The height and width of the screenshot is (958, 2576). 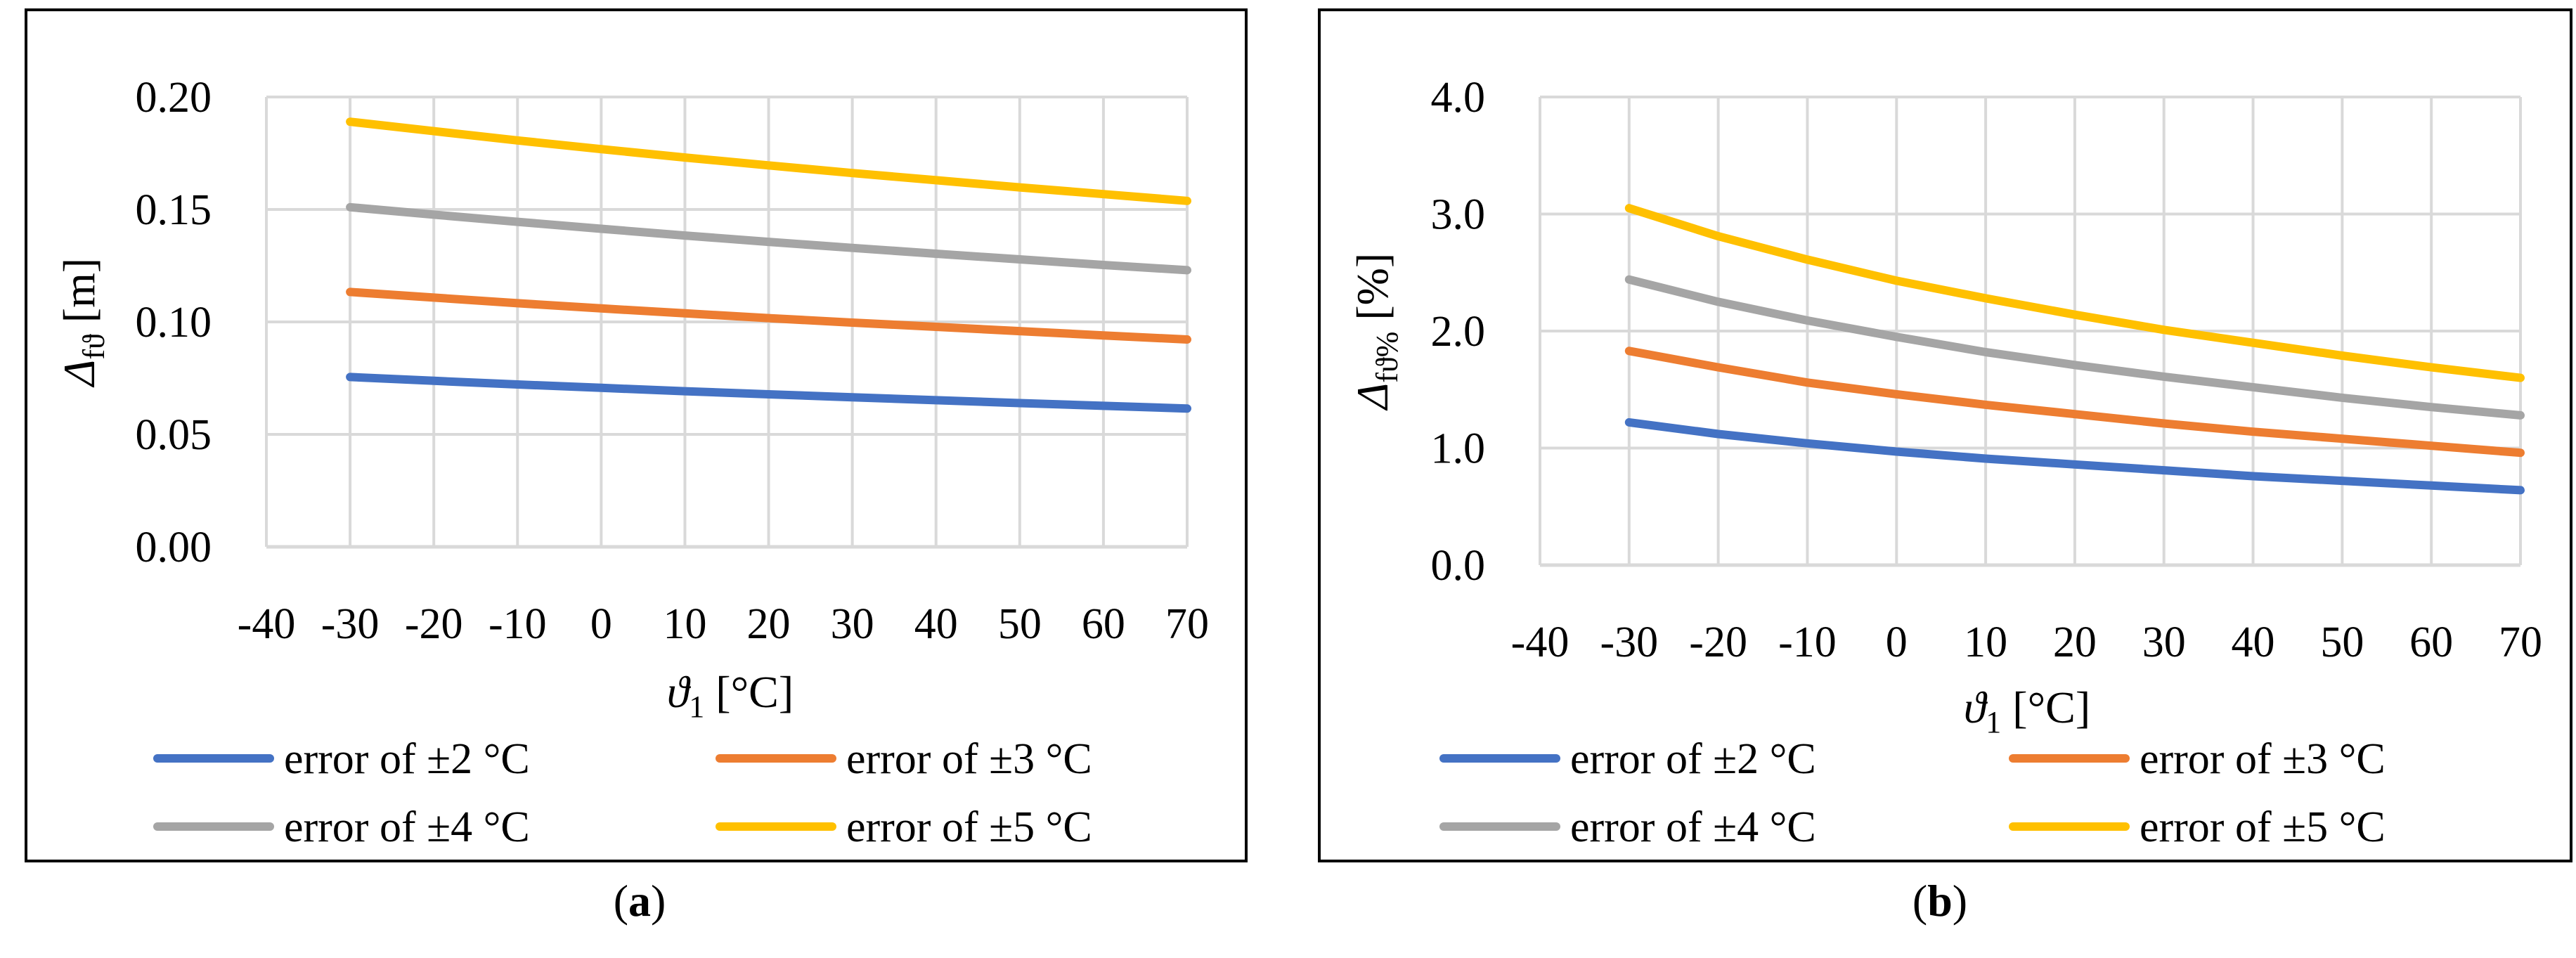 I want to click on caption-a: (a), so click(x=639, y=901).